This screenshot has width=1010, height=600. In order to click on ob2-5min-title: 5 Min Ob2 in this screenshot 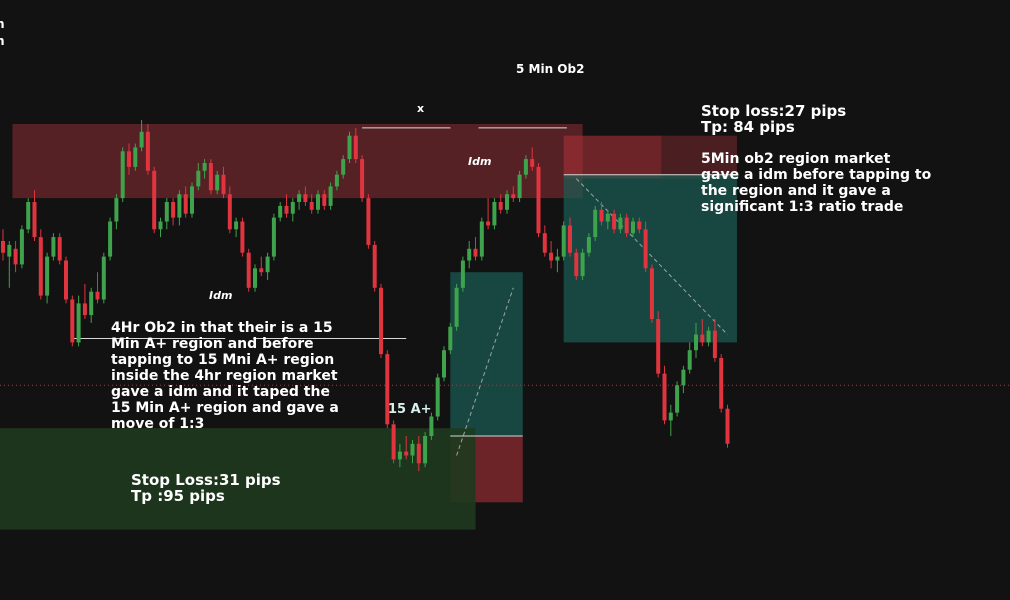, I will do `click(550, 69)`.